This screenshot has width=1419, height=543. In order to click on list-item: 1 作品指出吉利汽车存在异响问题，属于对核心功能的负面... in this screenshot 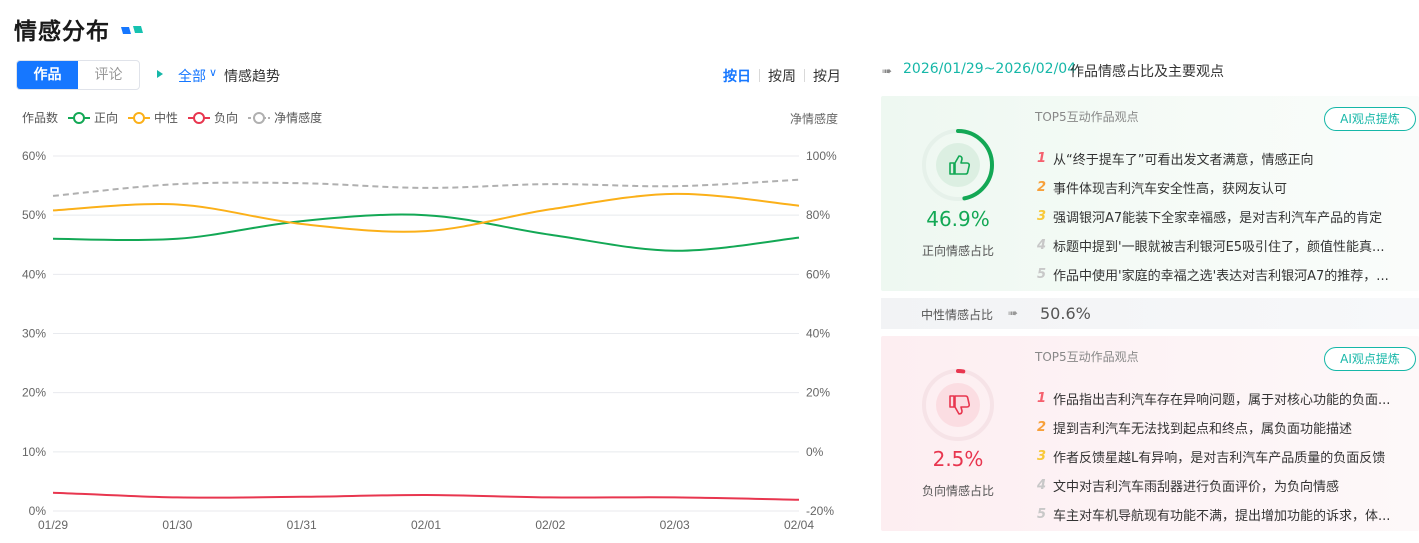, I will do `click(1227, 398)`.